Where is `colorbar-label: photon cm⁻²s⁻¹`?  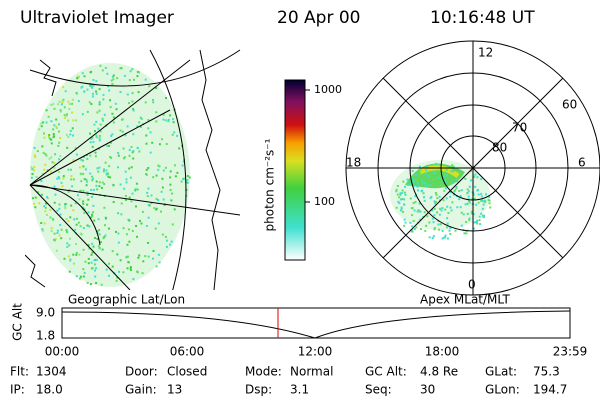
colorbar-label: photon cm⁻²s⁻¹ is located at coordinates (270, 184).